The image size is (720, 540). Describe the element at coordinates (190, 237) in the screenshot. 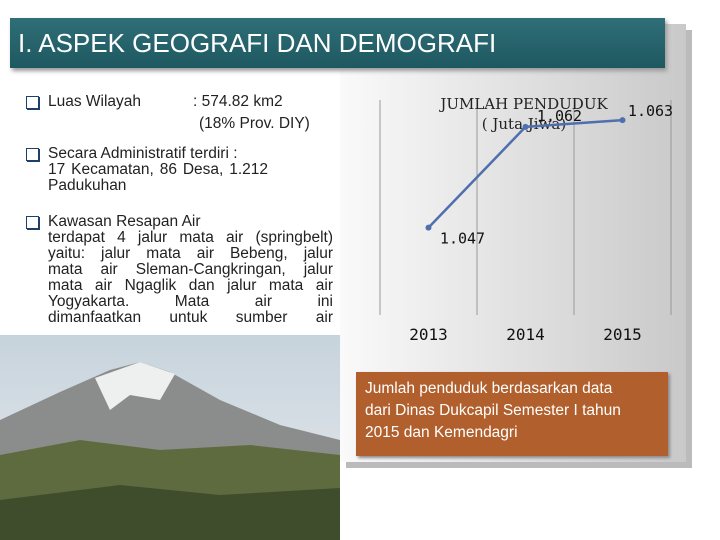

I see `bullet-line: terdapat 4 jalur mata air (springbelt)` at that location.